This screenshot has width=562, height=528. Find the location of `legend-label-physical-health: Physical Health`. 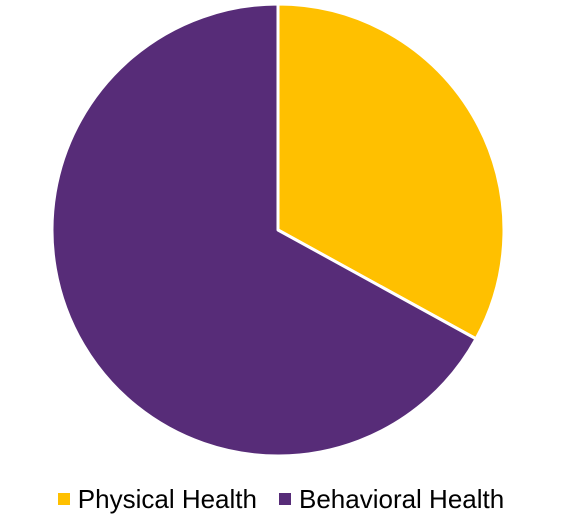

legend-label-physical-health: Physical Health is located at coordinates (167, 499).